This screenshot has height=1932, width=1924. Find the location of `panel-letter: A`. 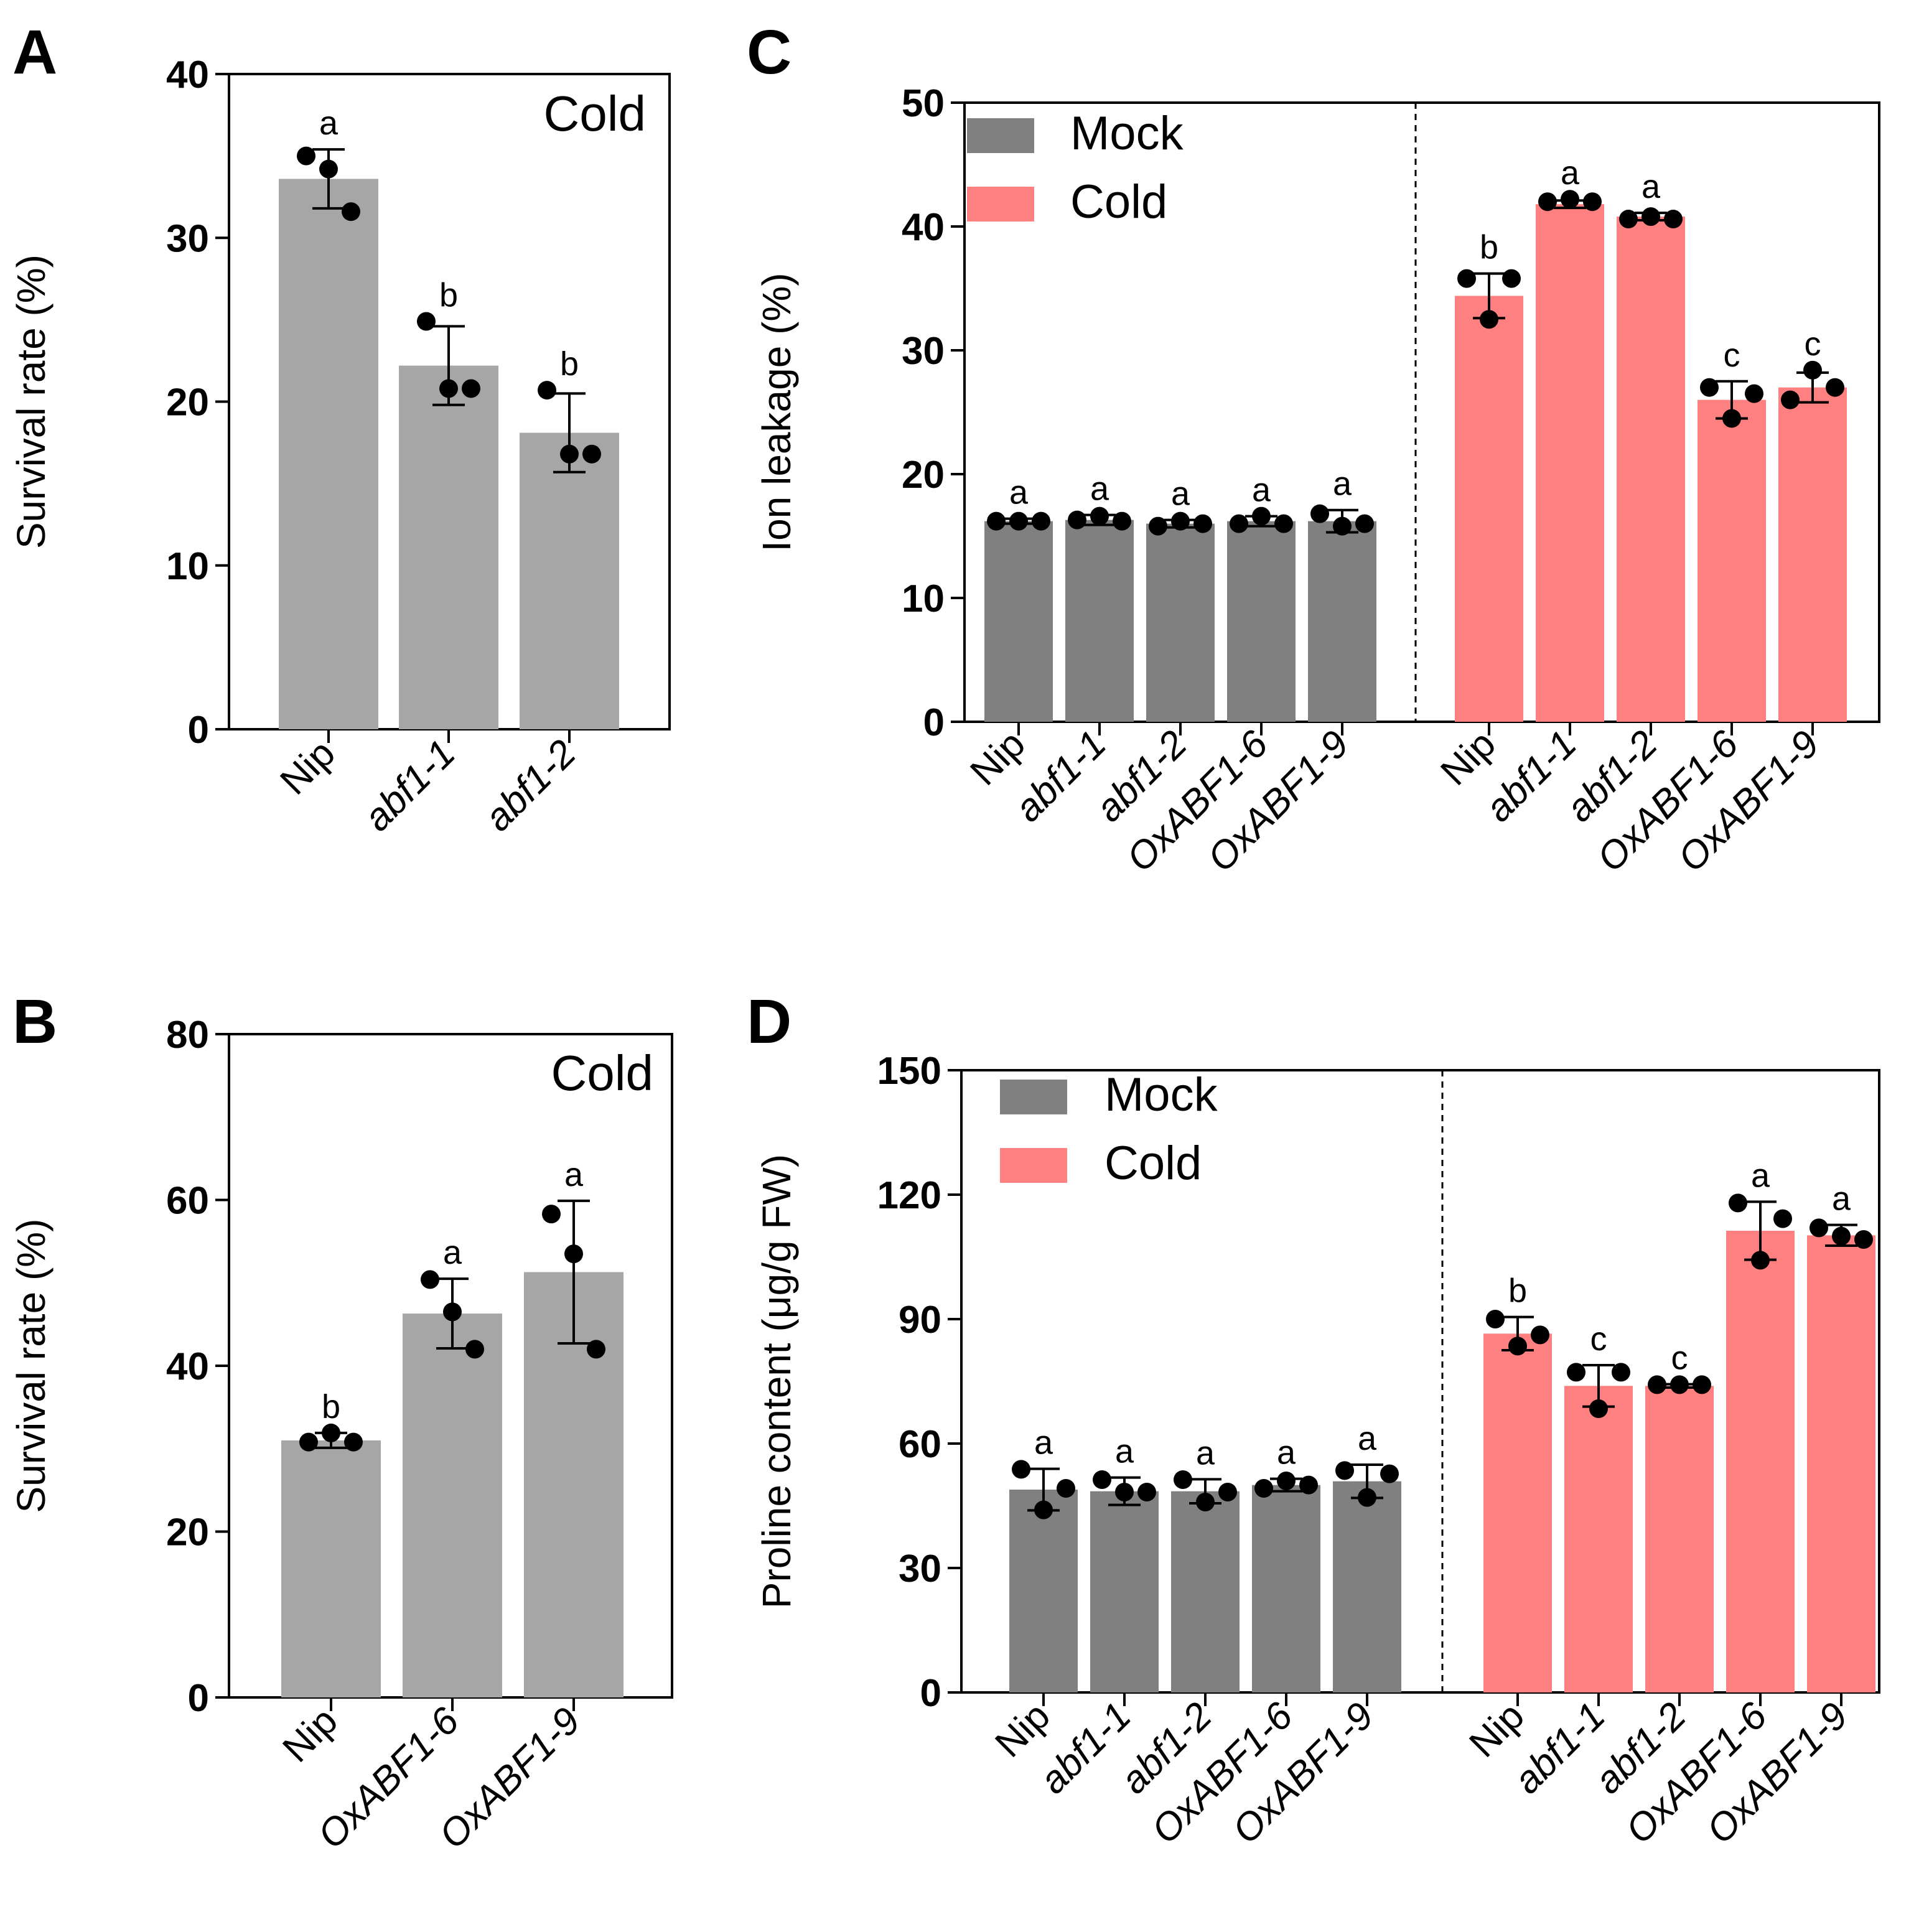

panel-letter: A is located at coordinates (34, 52).